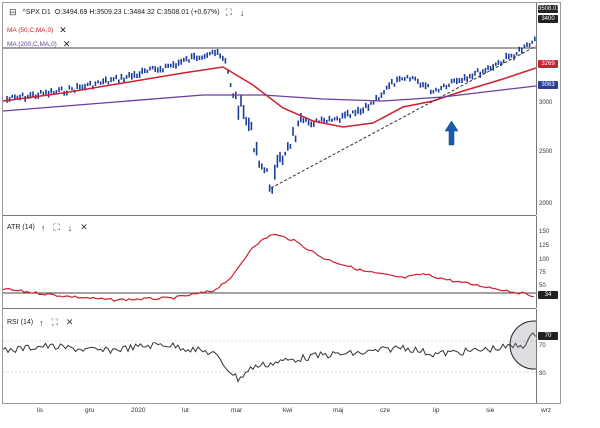 The width and height of the screenshot is (600, 428). I want to click on x-tick-lis: lis, so click(40, 410).